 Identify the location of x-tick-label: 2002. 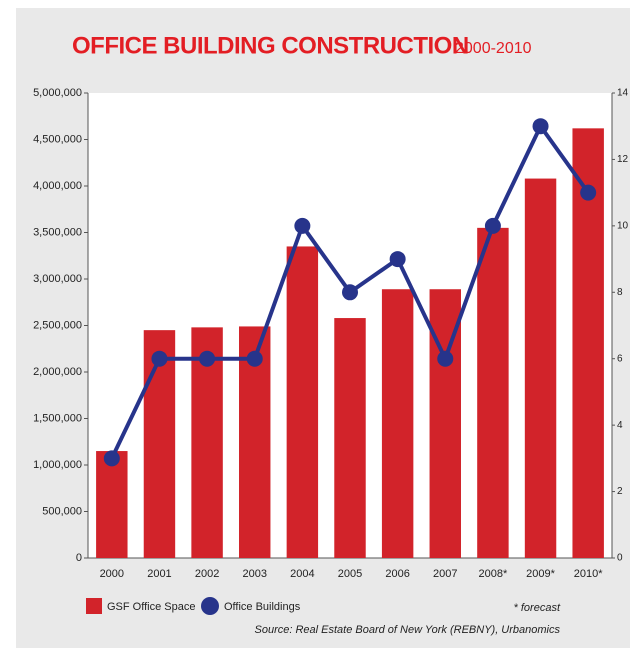
(207, 574).